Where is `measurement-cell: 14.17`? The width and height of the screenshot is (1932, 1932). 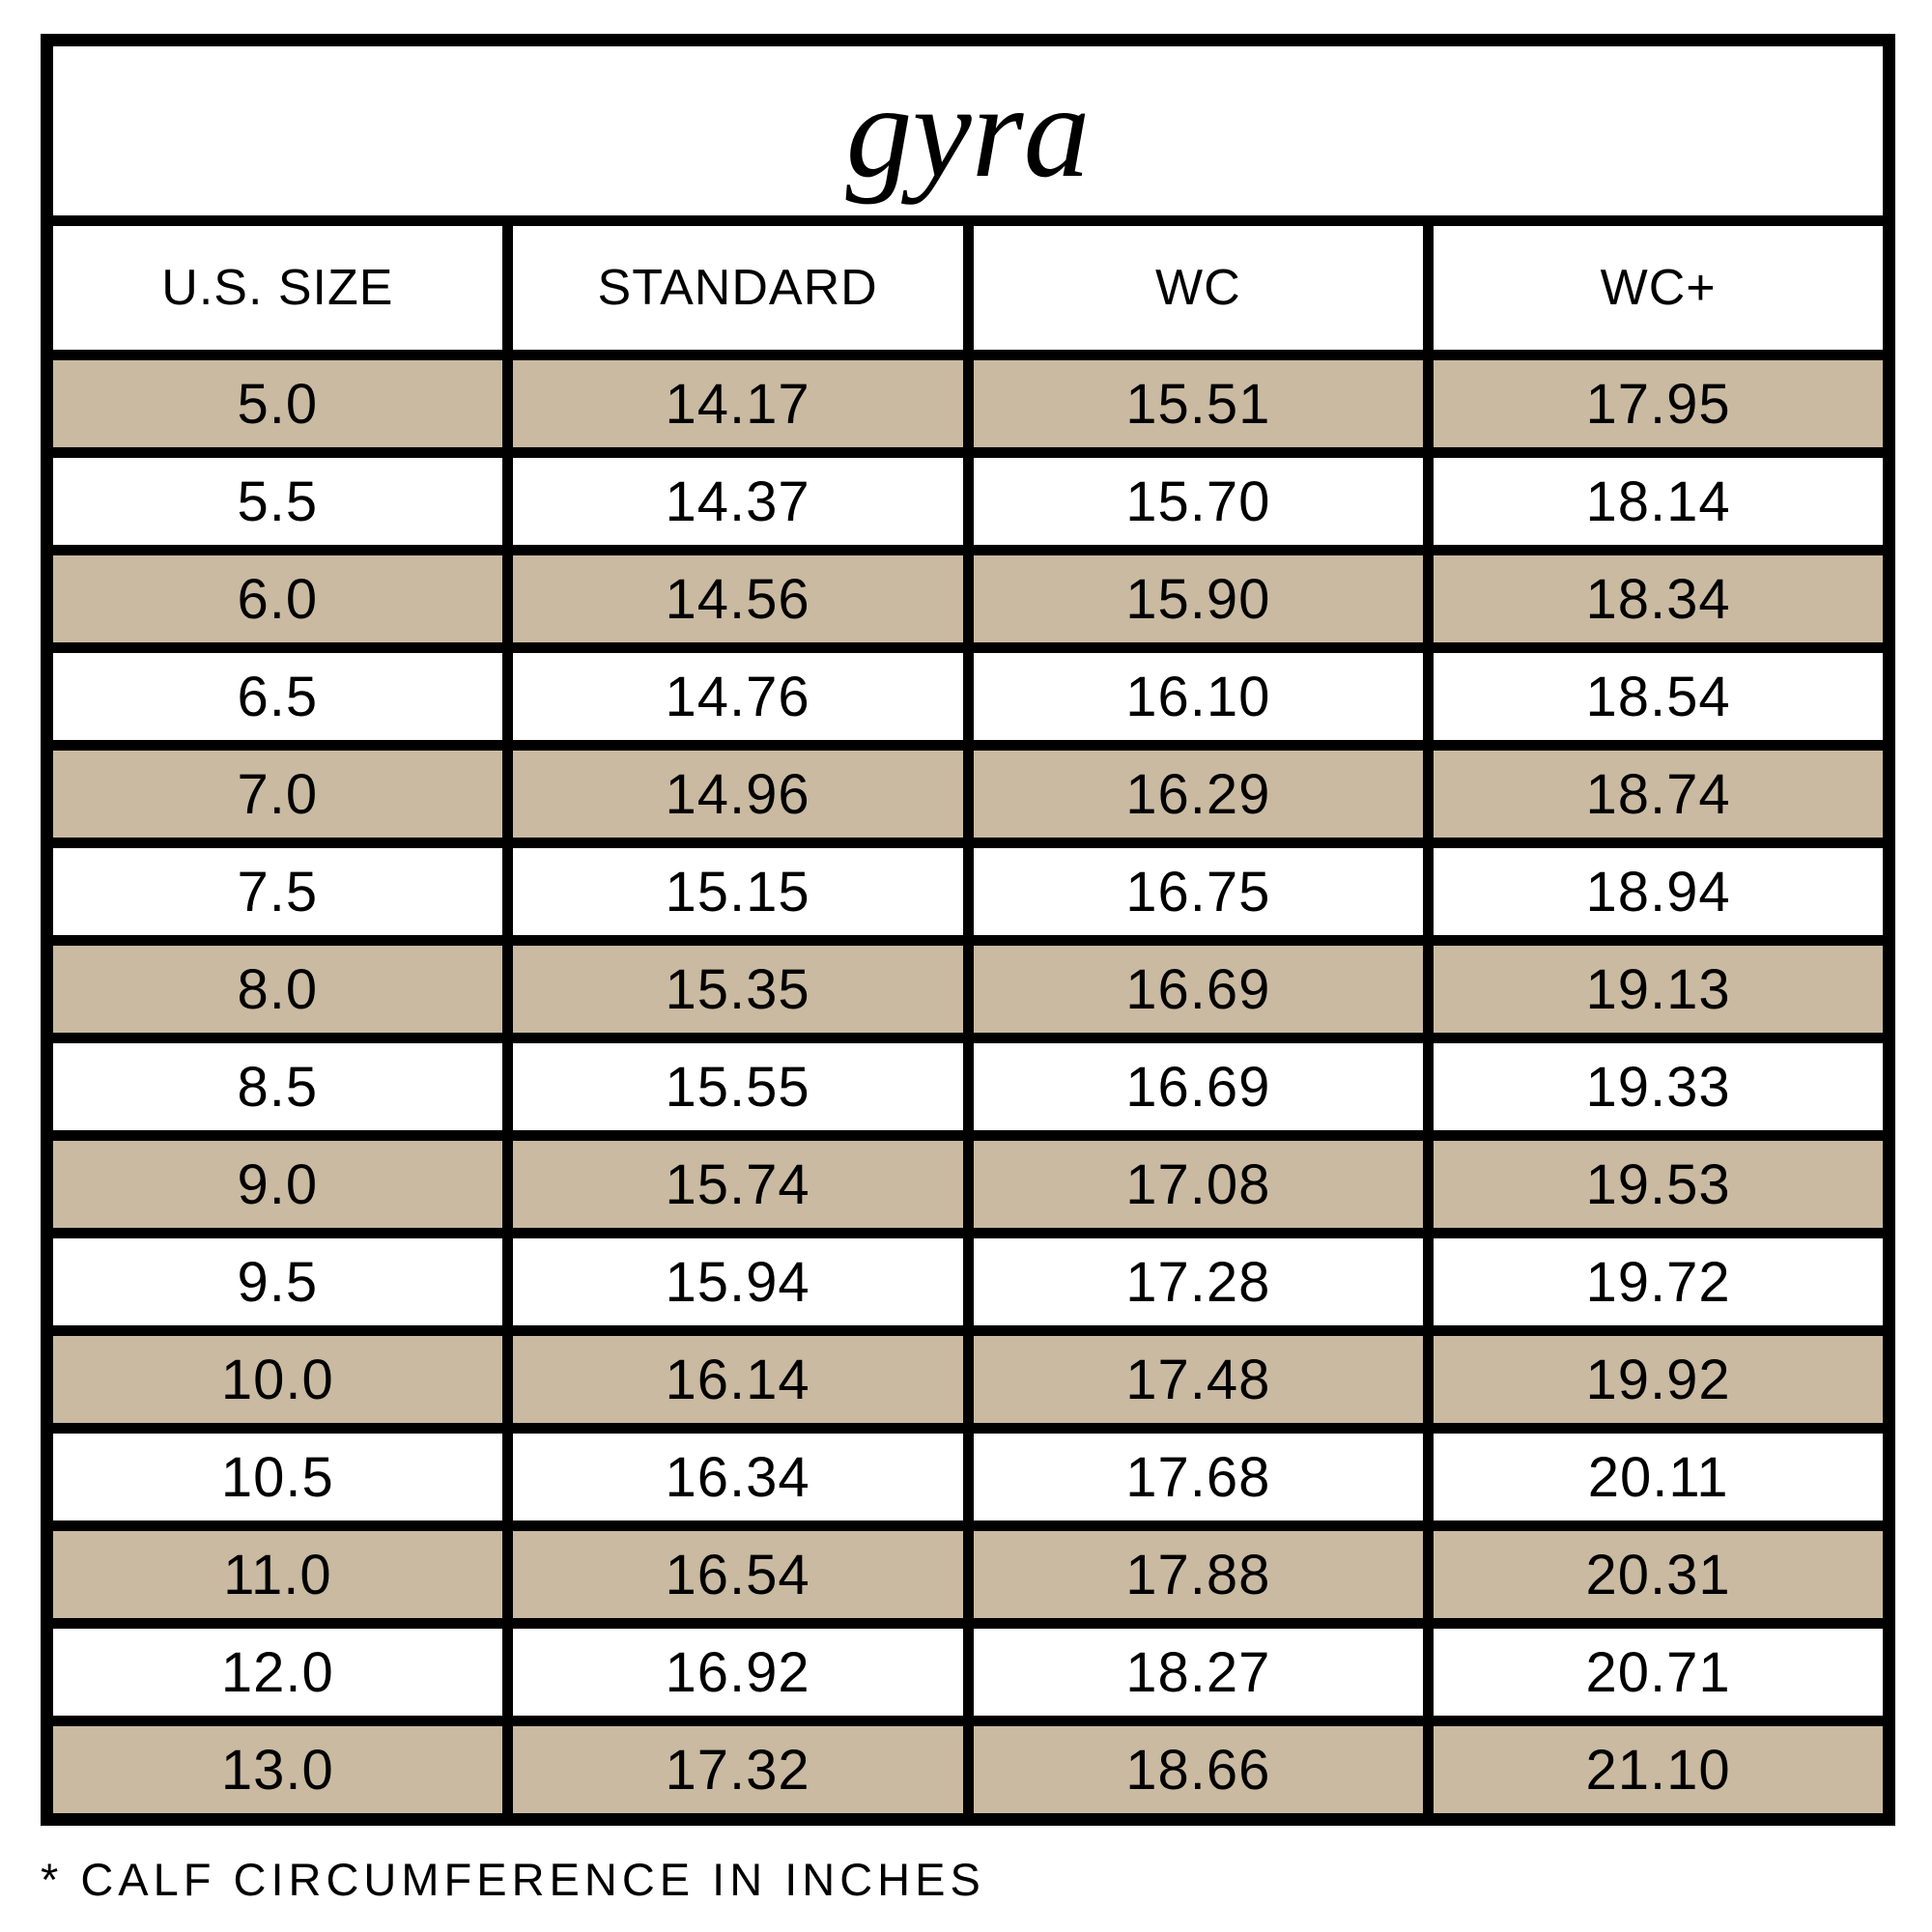
measurement-cell: 14.17 is located at coordinates (737, 404).